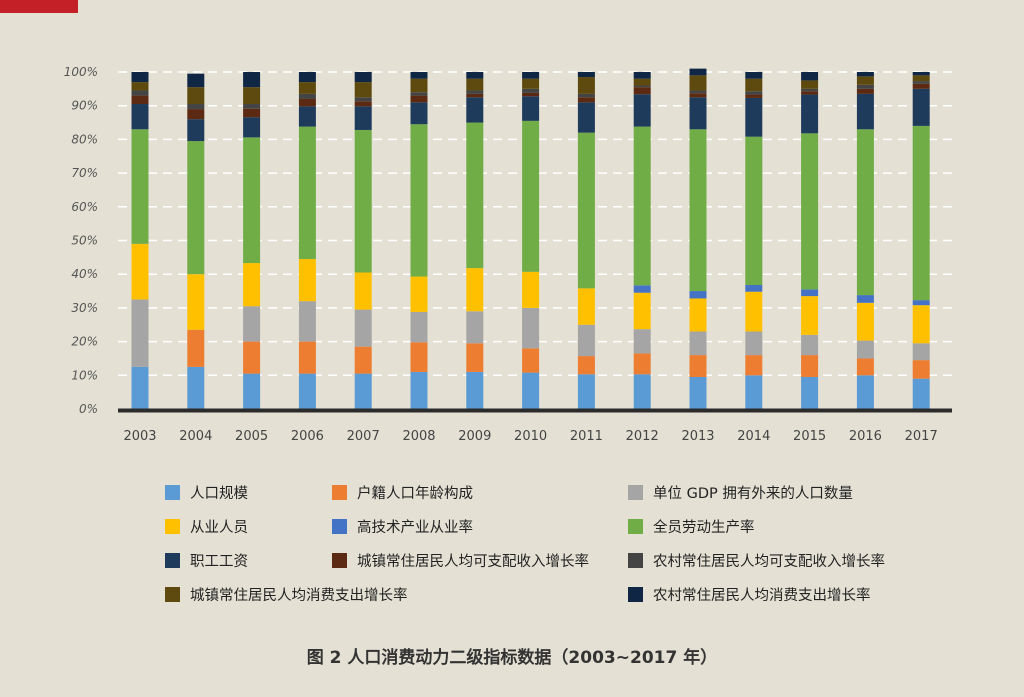 This screenshot has width=1024, height=697. Describe the element at coordinates (39, 6) in the screenshot. I see `accent-bar` at that location.